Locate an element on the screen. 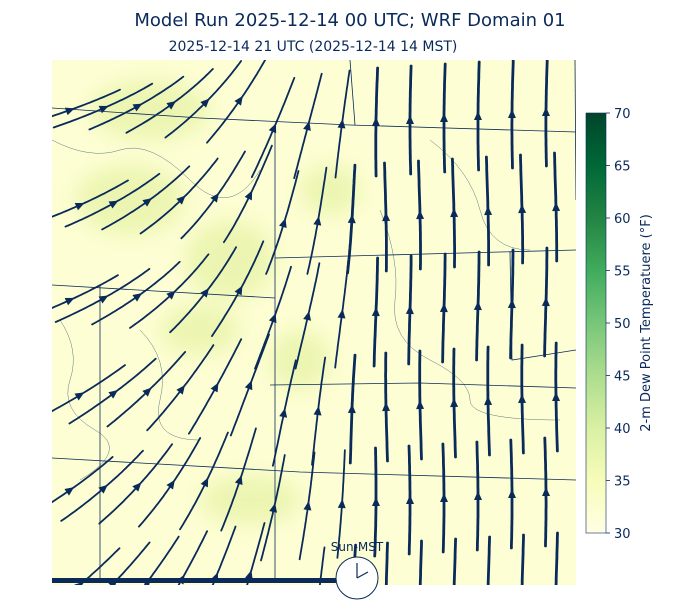 The height and width of the screenshot is (604, 700). clock is located at coordinates (357, 578).